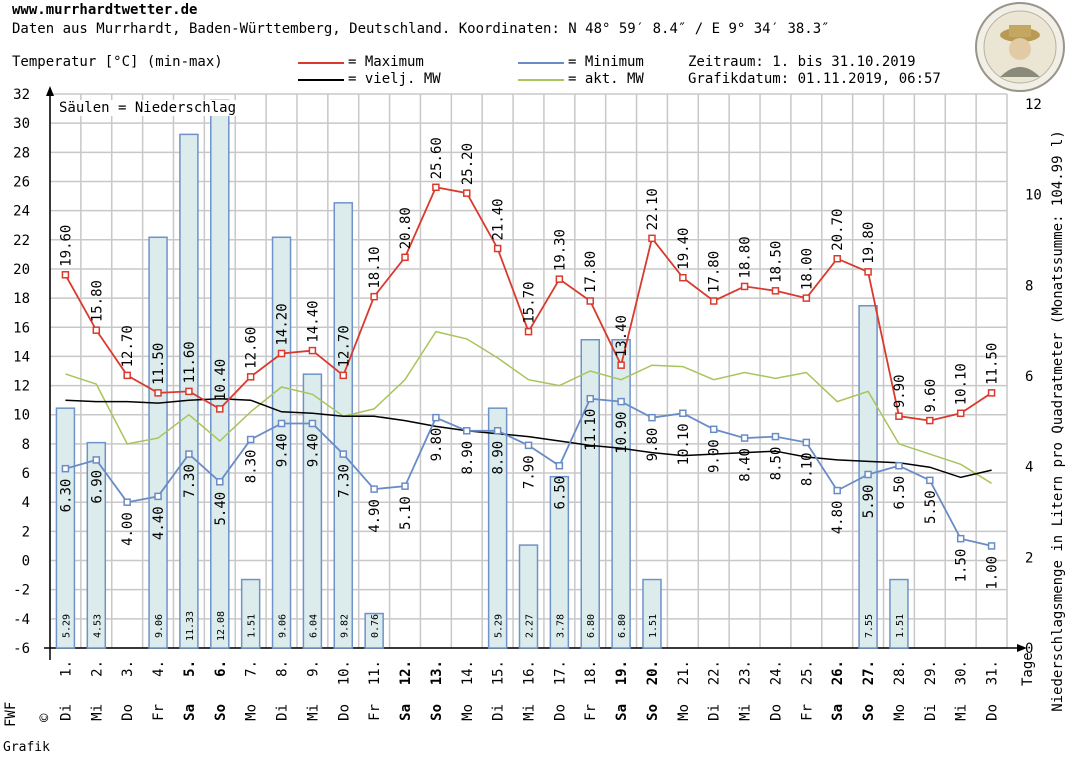 The width and height of the screenshot is (1083, 760). Describe the element at coordinates (97, 626) in the screenshot. I see `precip-value-label: 4.53` at that location.